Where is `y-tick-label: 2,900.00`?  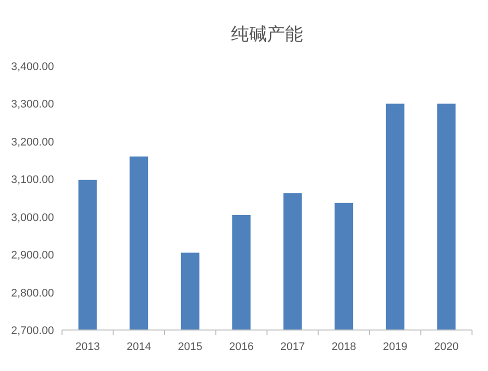
y-tick-label: 2,900.00 is located at coordinates (32, 256).